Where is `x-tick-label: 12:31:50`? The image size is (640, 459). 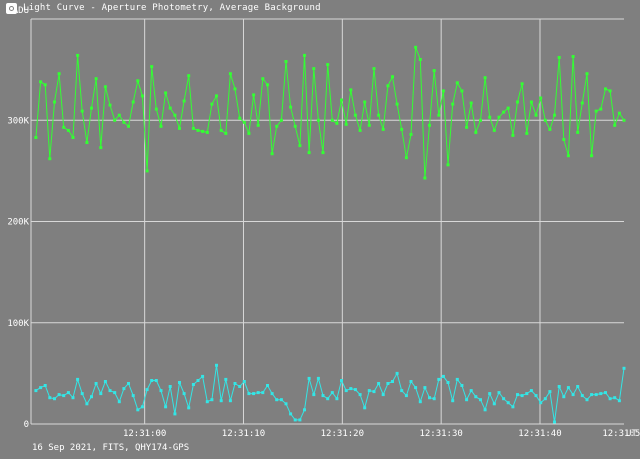 x-tick-label: 12:31:50 is located at coordinates (621, 434).